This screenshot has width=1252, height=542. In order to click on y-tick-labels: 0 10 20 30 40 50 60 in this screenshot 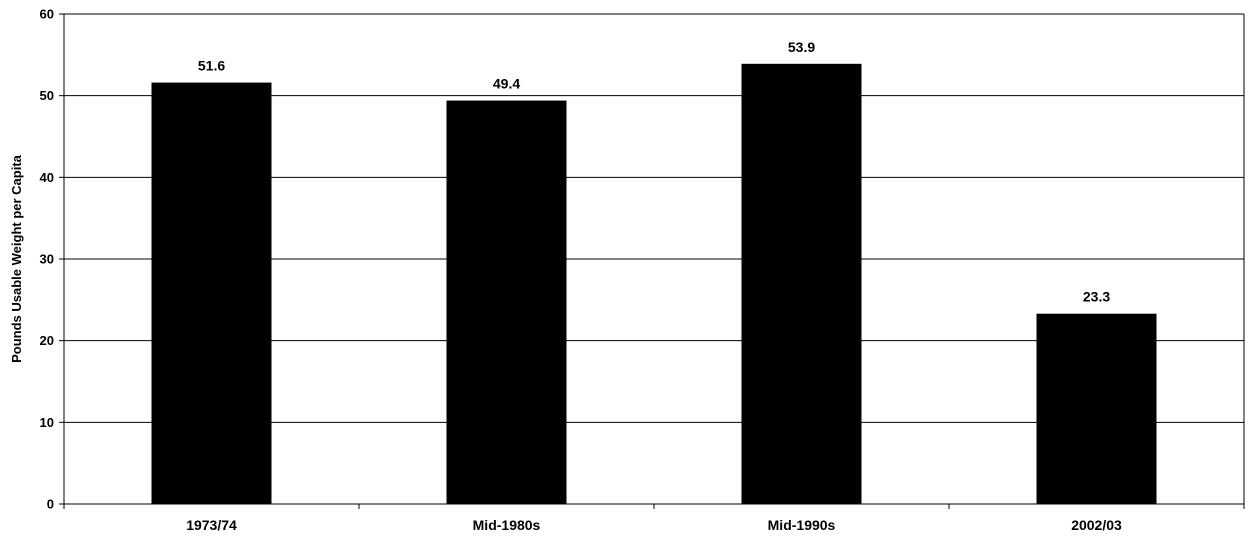, I will do `click(47, 259)`.